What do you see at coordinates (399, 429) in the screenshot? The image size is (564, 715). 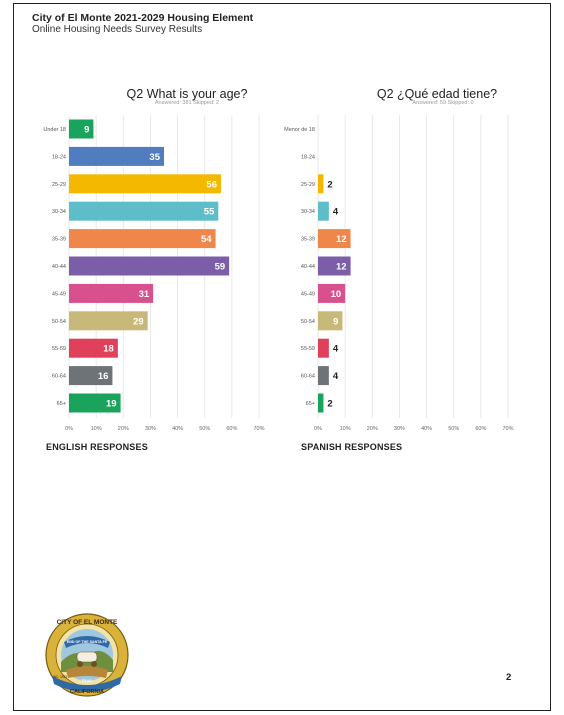 I see `es-x-tick-label: 30%` at bounding box center [399, 429].